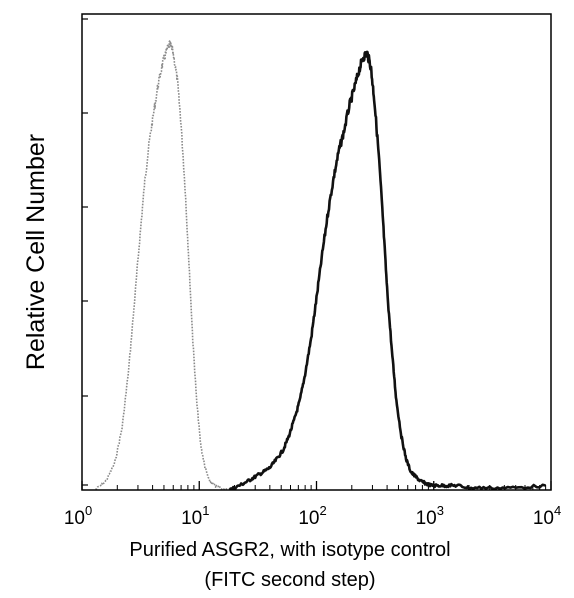 Image resolution: width=574 pixels, height=598 pixels. I want to click on x-axis-title: Purified ASGR2, with isotype control, so click(289, 550).